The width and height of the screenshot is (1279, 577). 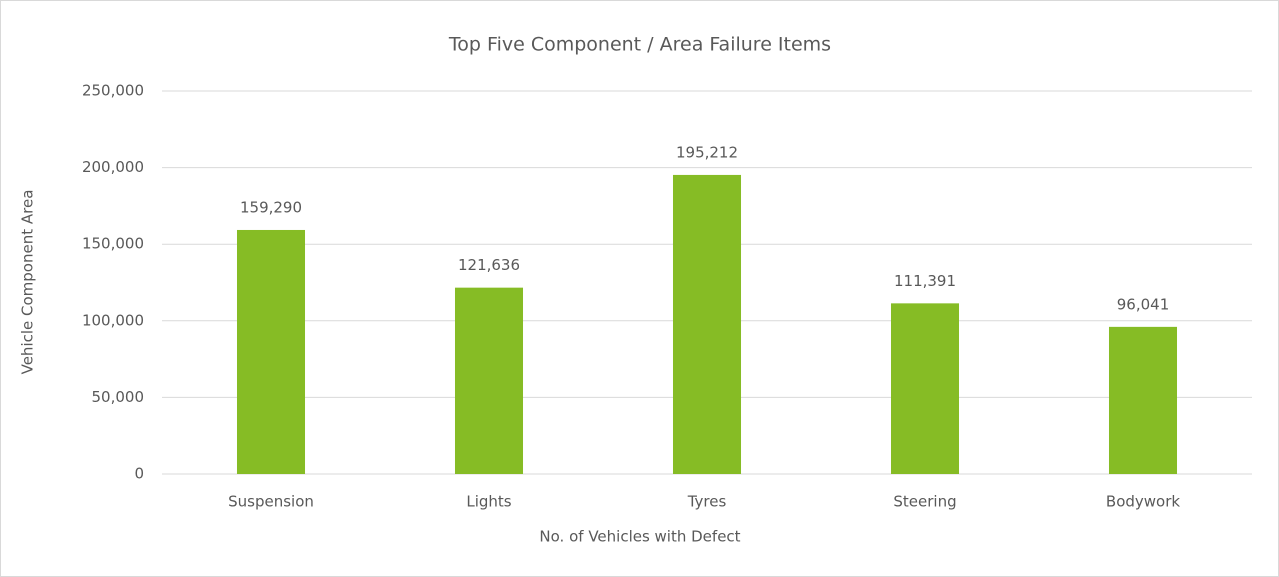 What do you see at coordinates (113, 320) in the screenshot?
I see `y-tick-label: 100,000` at bounding box center [113, 320].